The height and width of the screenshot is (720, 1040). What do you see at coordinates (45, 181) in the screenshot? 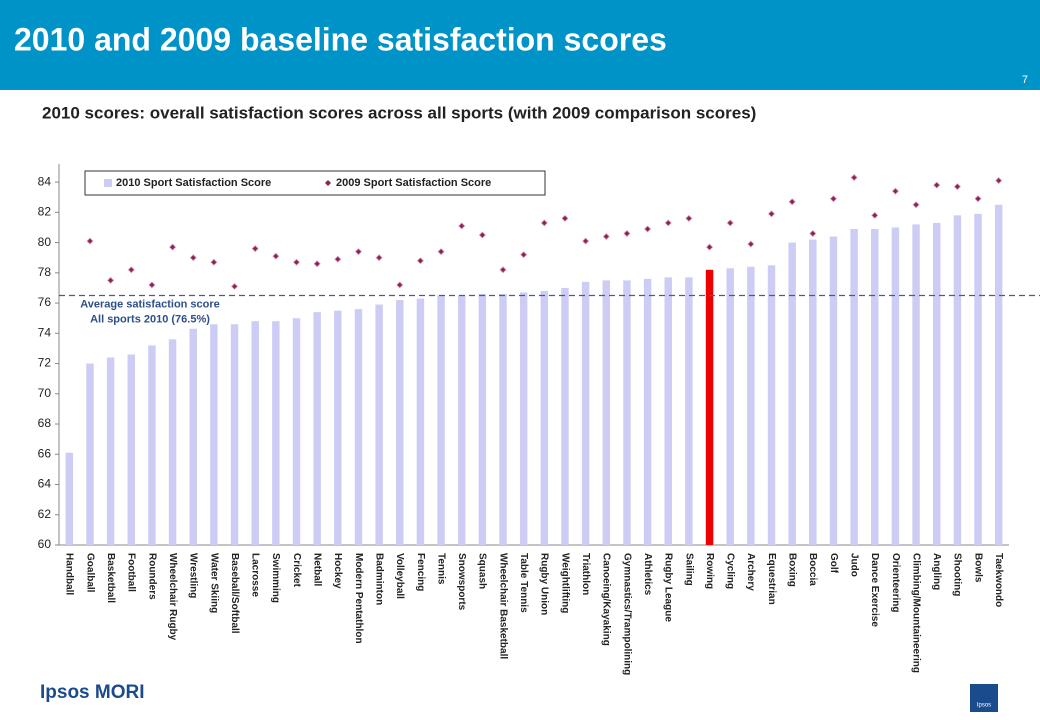
I see `y-tick-label: 84` at bounding box center [45, 181].